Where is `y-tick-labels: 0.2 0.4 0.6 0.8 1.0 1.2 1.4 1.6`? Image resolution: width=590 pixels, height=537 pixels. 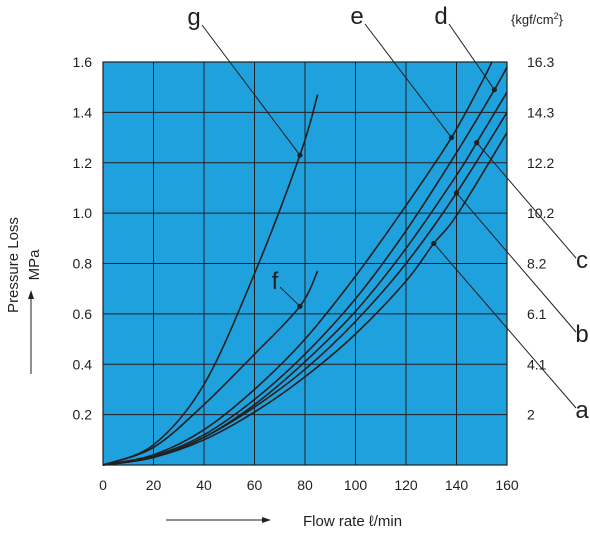 y-tick-labels: 0.2 0.4 0.6 0.8 1.0 1.2 1.4 1.6 is located at coordinates (83, 238).